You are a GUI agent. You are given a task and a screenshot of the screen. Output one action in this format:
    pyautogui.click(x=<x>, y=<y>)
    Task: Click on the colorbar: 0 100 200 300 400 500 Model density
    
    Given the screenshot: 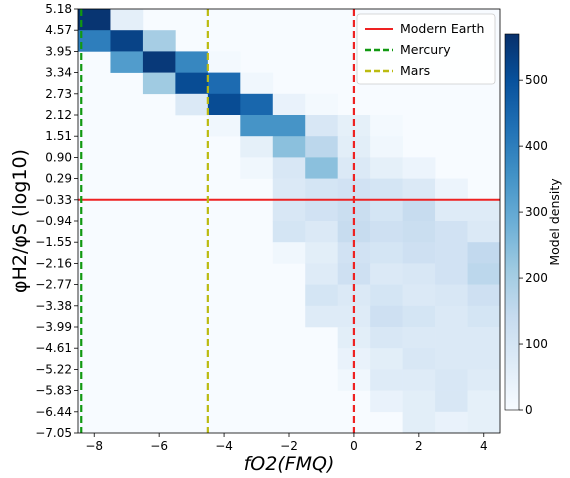 What is the action you would take?
    pyautogui.click(x=533, y=225)
    